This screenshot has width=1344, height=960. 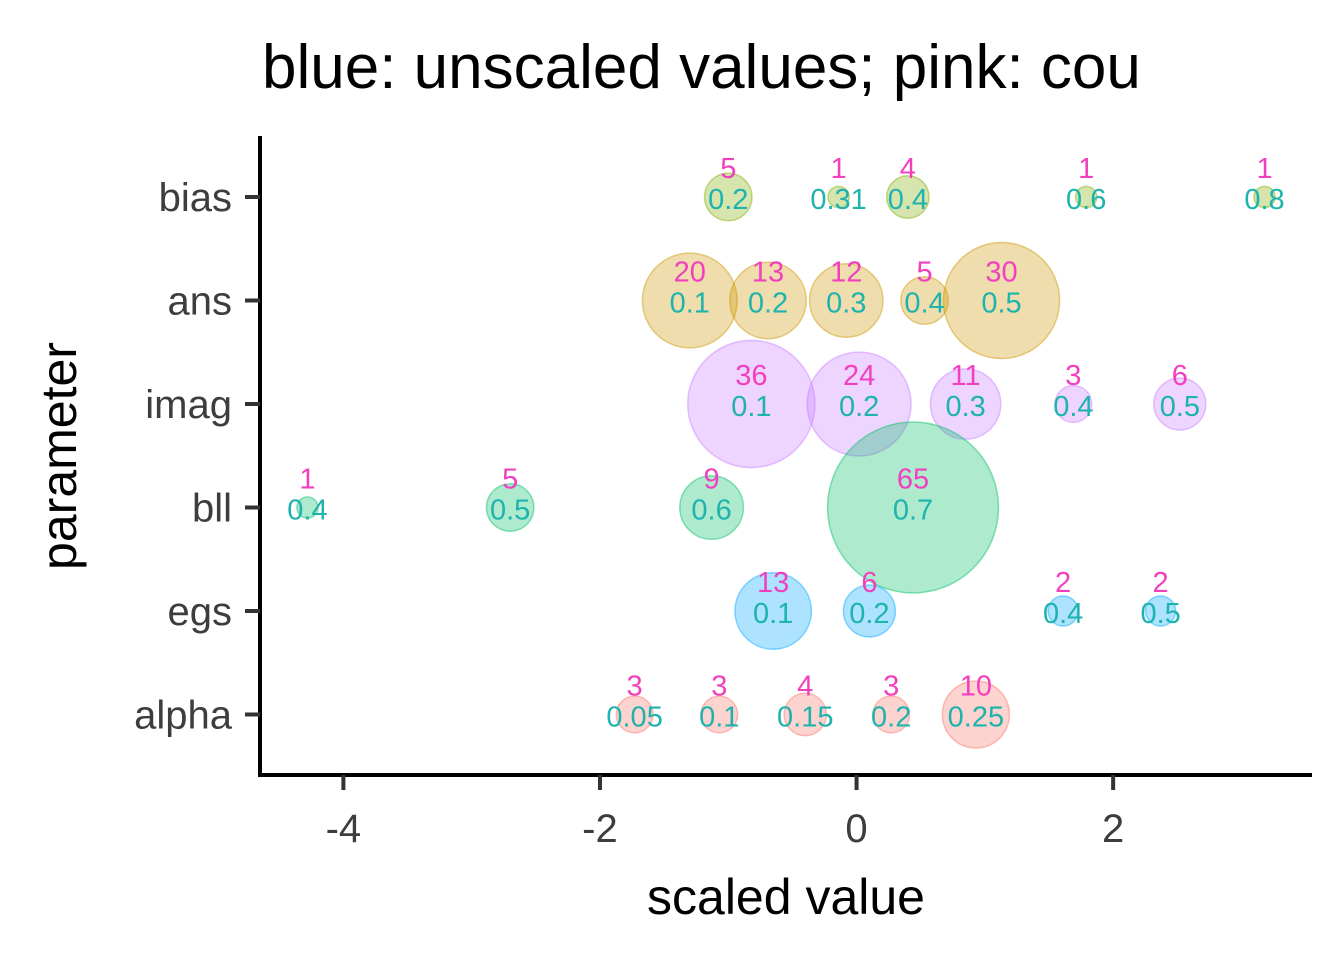 What do you see at coordinates (344, 829) in the screenshot?
I see `x-tick-label: -4` at bounding box center [344, 829].